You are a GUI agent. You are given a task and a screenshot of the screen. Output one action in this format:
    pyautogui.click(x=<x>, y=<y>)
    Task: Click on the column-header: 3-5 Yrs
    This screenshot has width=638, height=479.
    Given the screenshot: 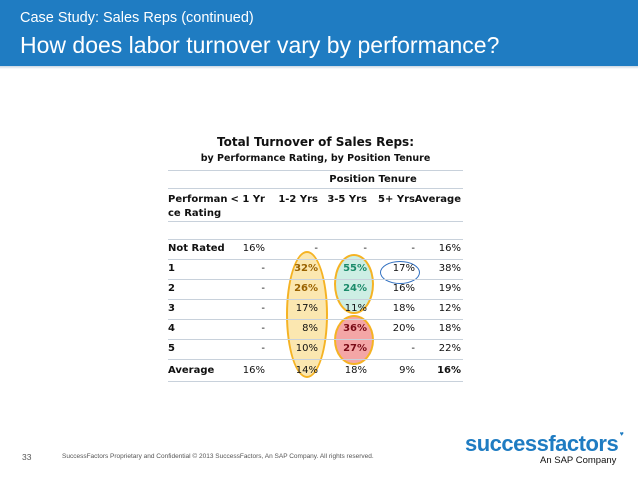 What is the action you would take?
    pyautogui.click(x=347, y=199)
    